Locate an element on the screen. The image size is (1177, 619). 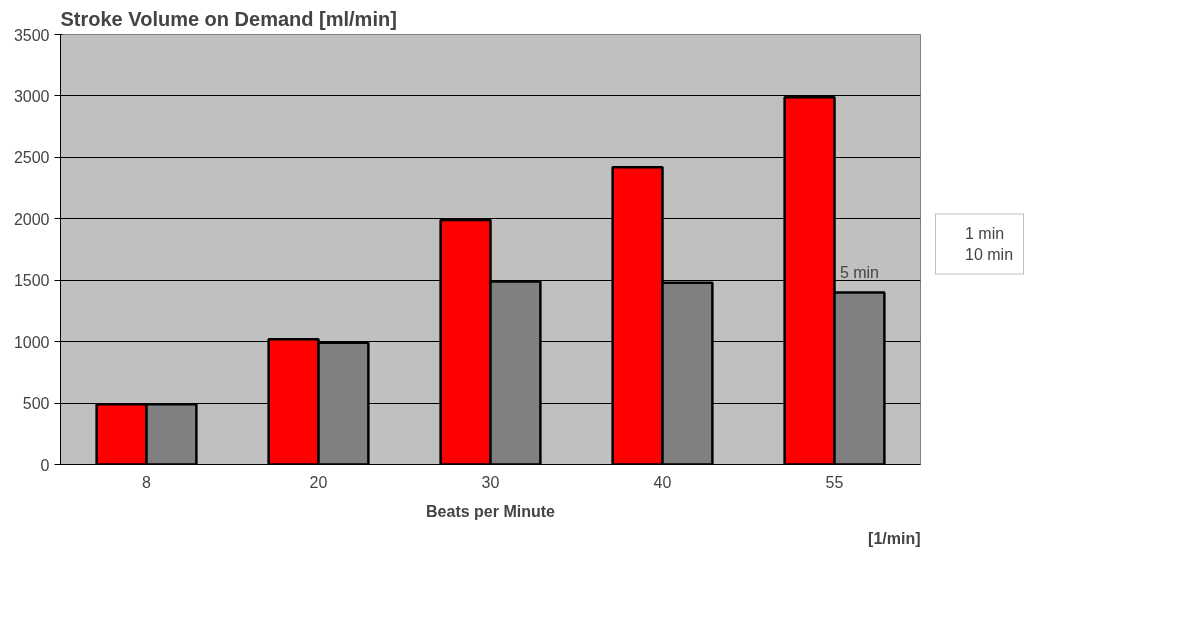
text: 1 min is located at coordinates (985, 233).